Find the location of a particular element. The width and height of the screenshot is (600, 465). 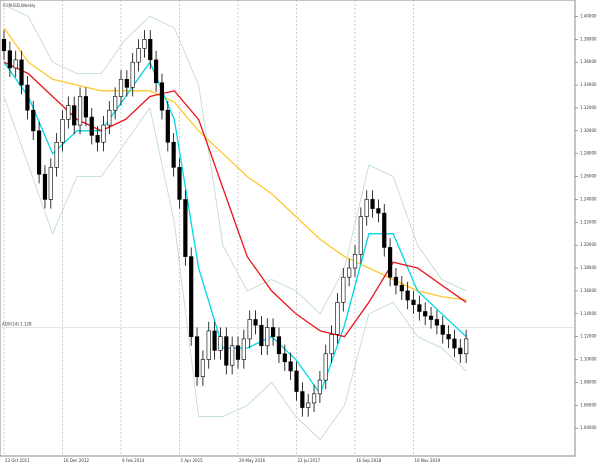

y-tick-label: 1.30000 is located at coordinates (588, 130).